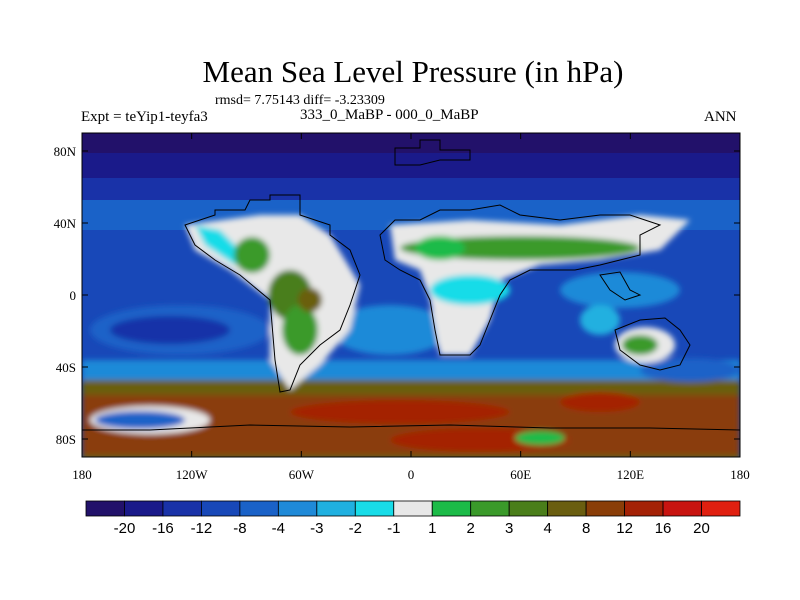 The image size is (800, 600). I want to click on x-tick-label: 60E, so click(520, 474).